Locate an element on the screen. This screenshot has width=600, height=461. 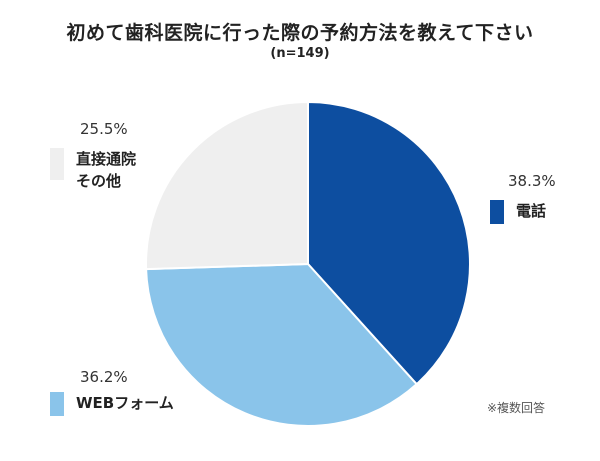
slice-direct-other-percent: 25.5% is located at coordinates (104, 129).